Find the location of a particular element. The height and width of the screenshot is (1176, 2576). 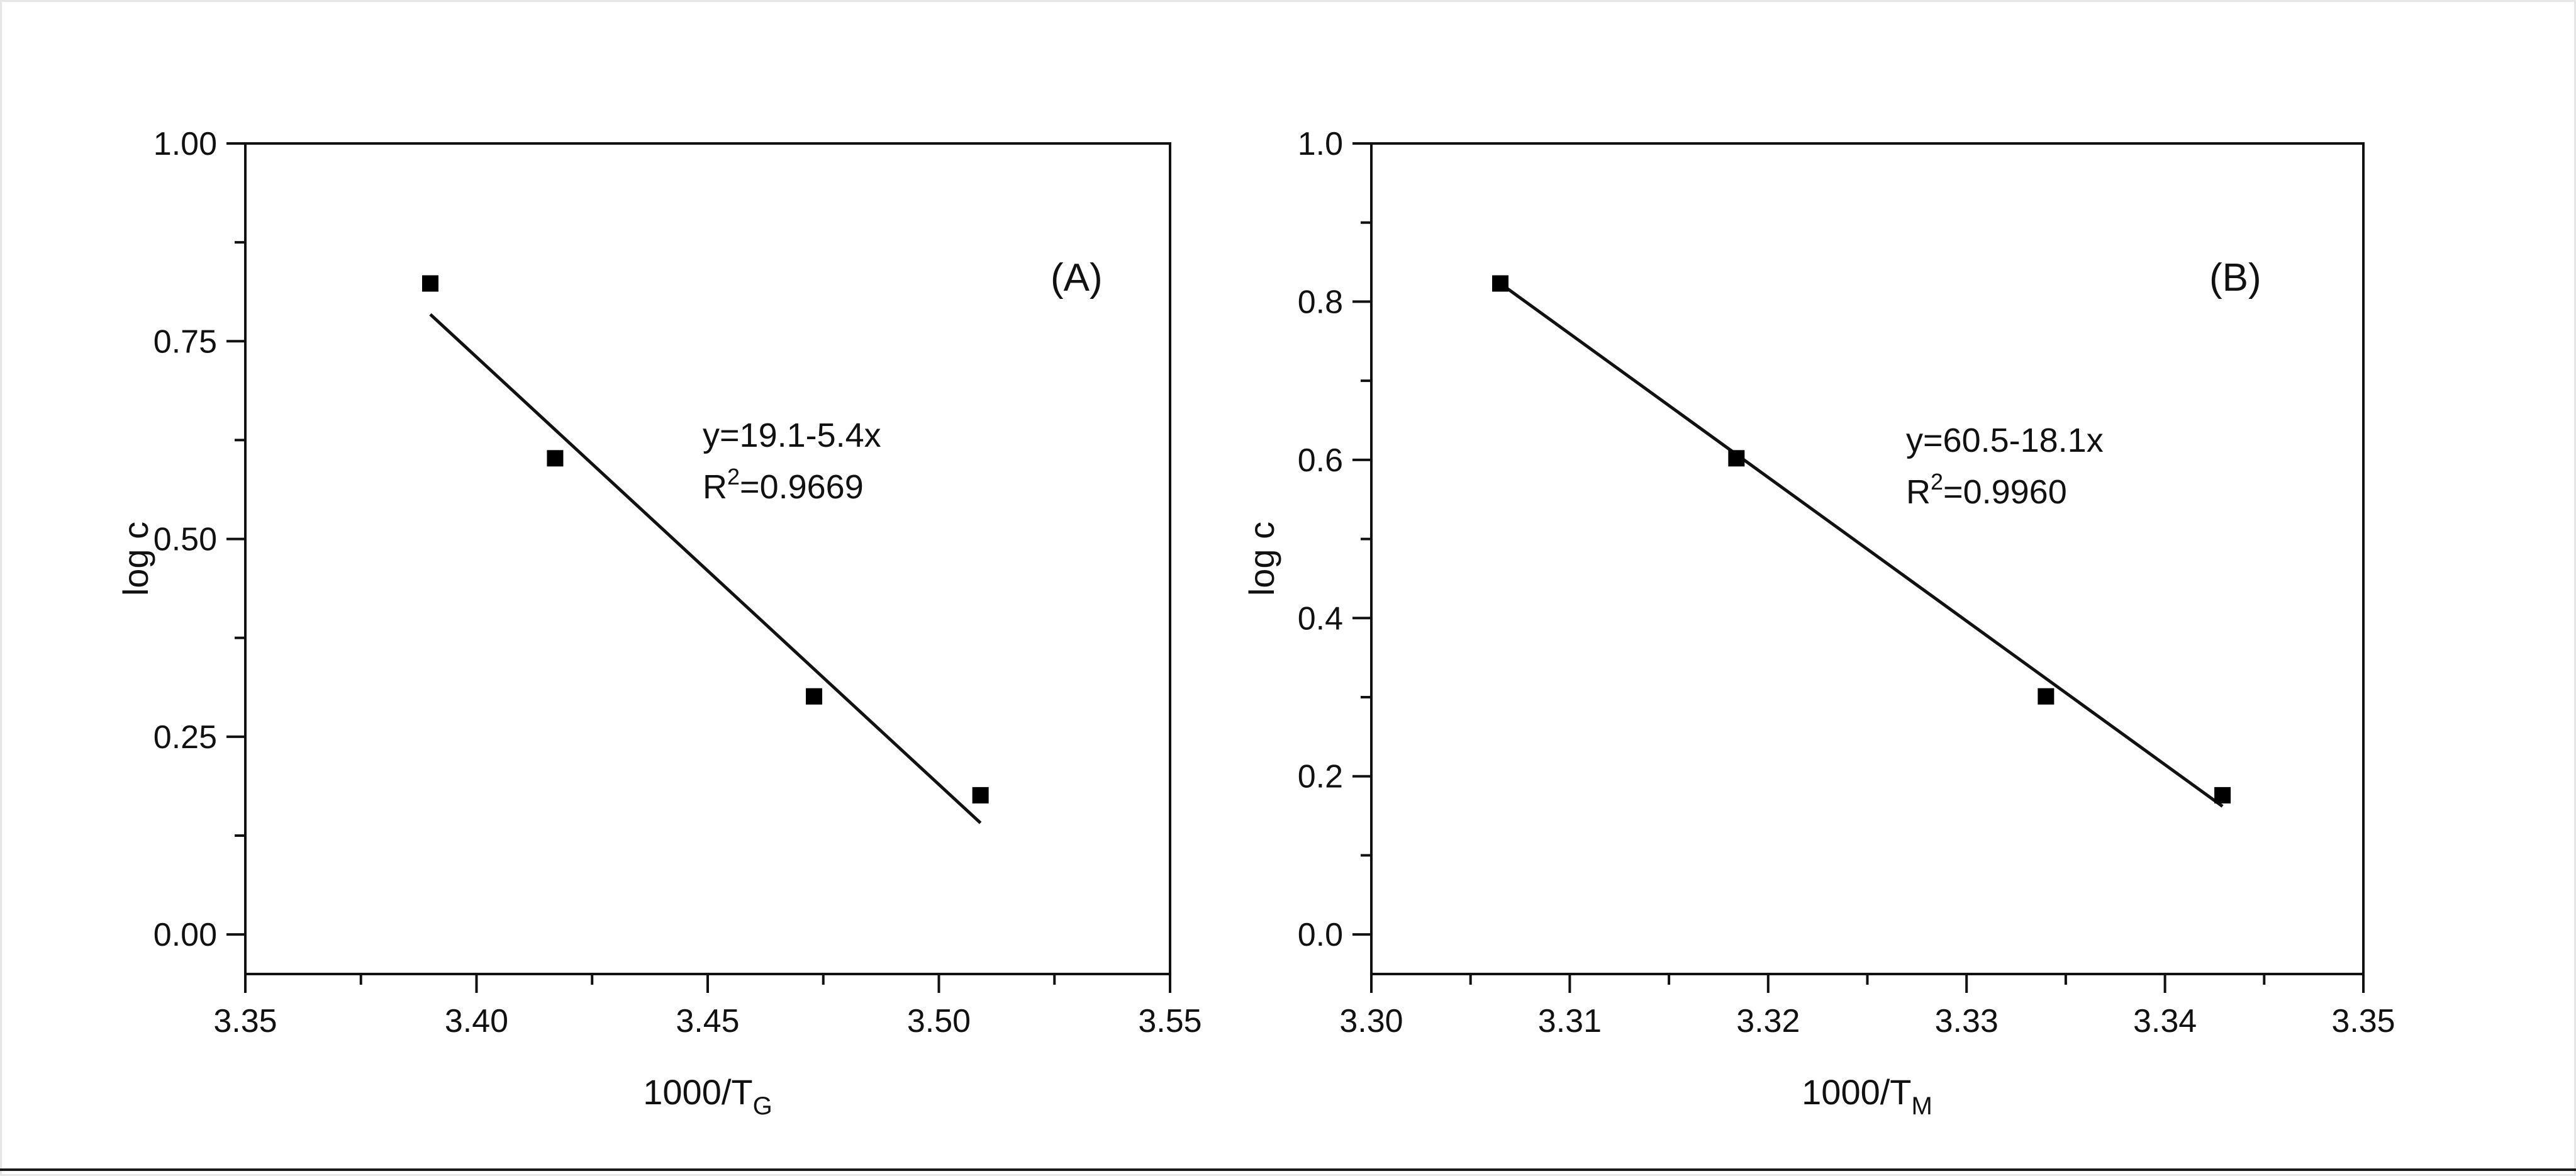

panel-a-points is located at coordinates (705, 539).